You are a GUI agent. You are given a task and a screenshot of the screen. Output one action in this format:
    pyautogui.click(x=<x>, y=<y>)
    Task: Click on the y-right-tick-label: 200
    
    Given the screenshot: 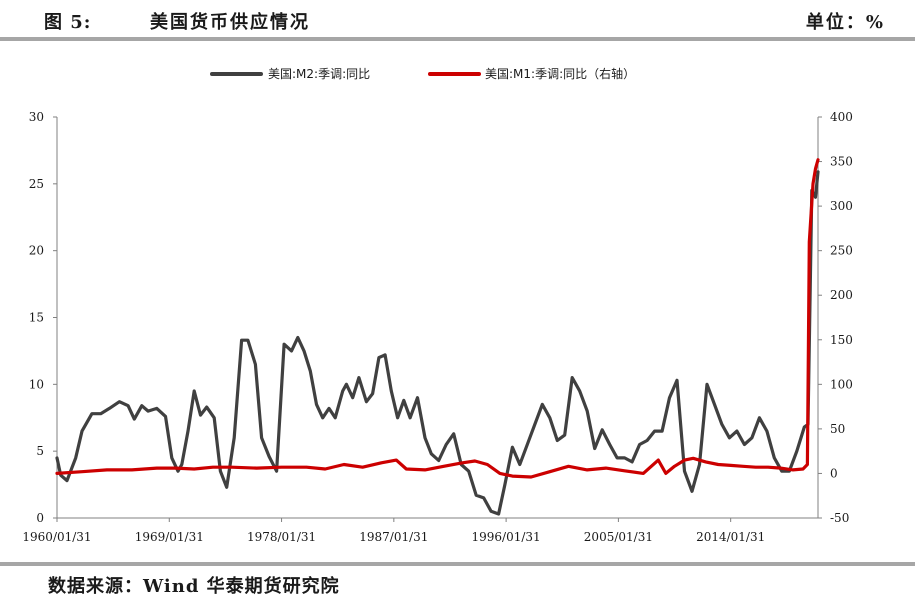 What is the action you would take?
    pyautogui.click(x=841, y=295)
    